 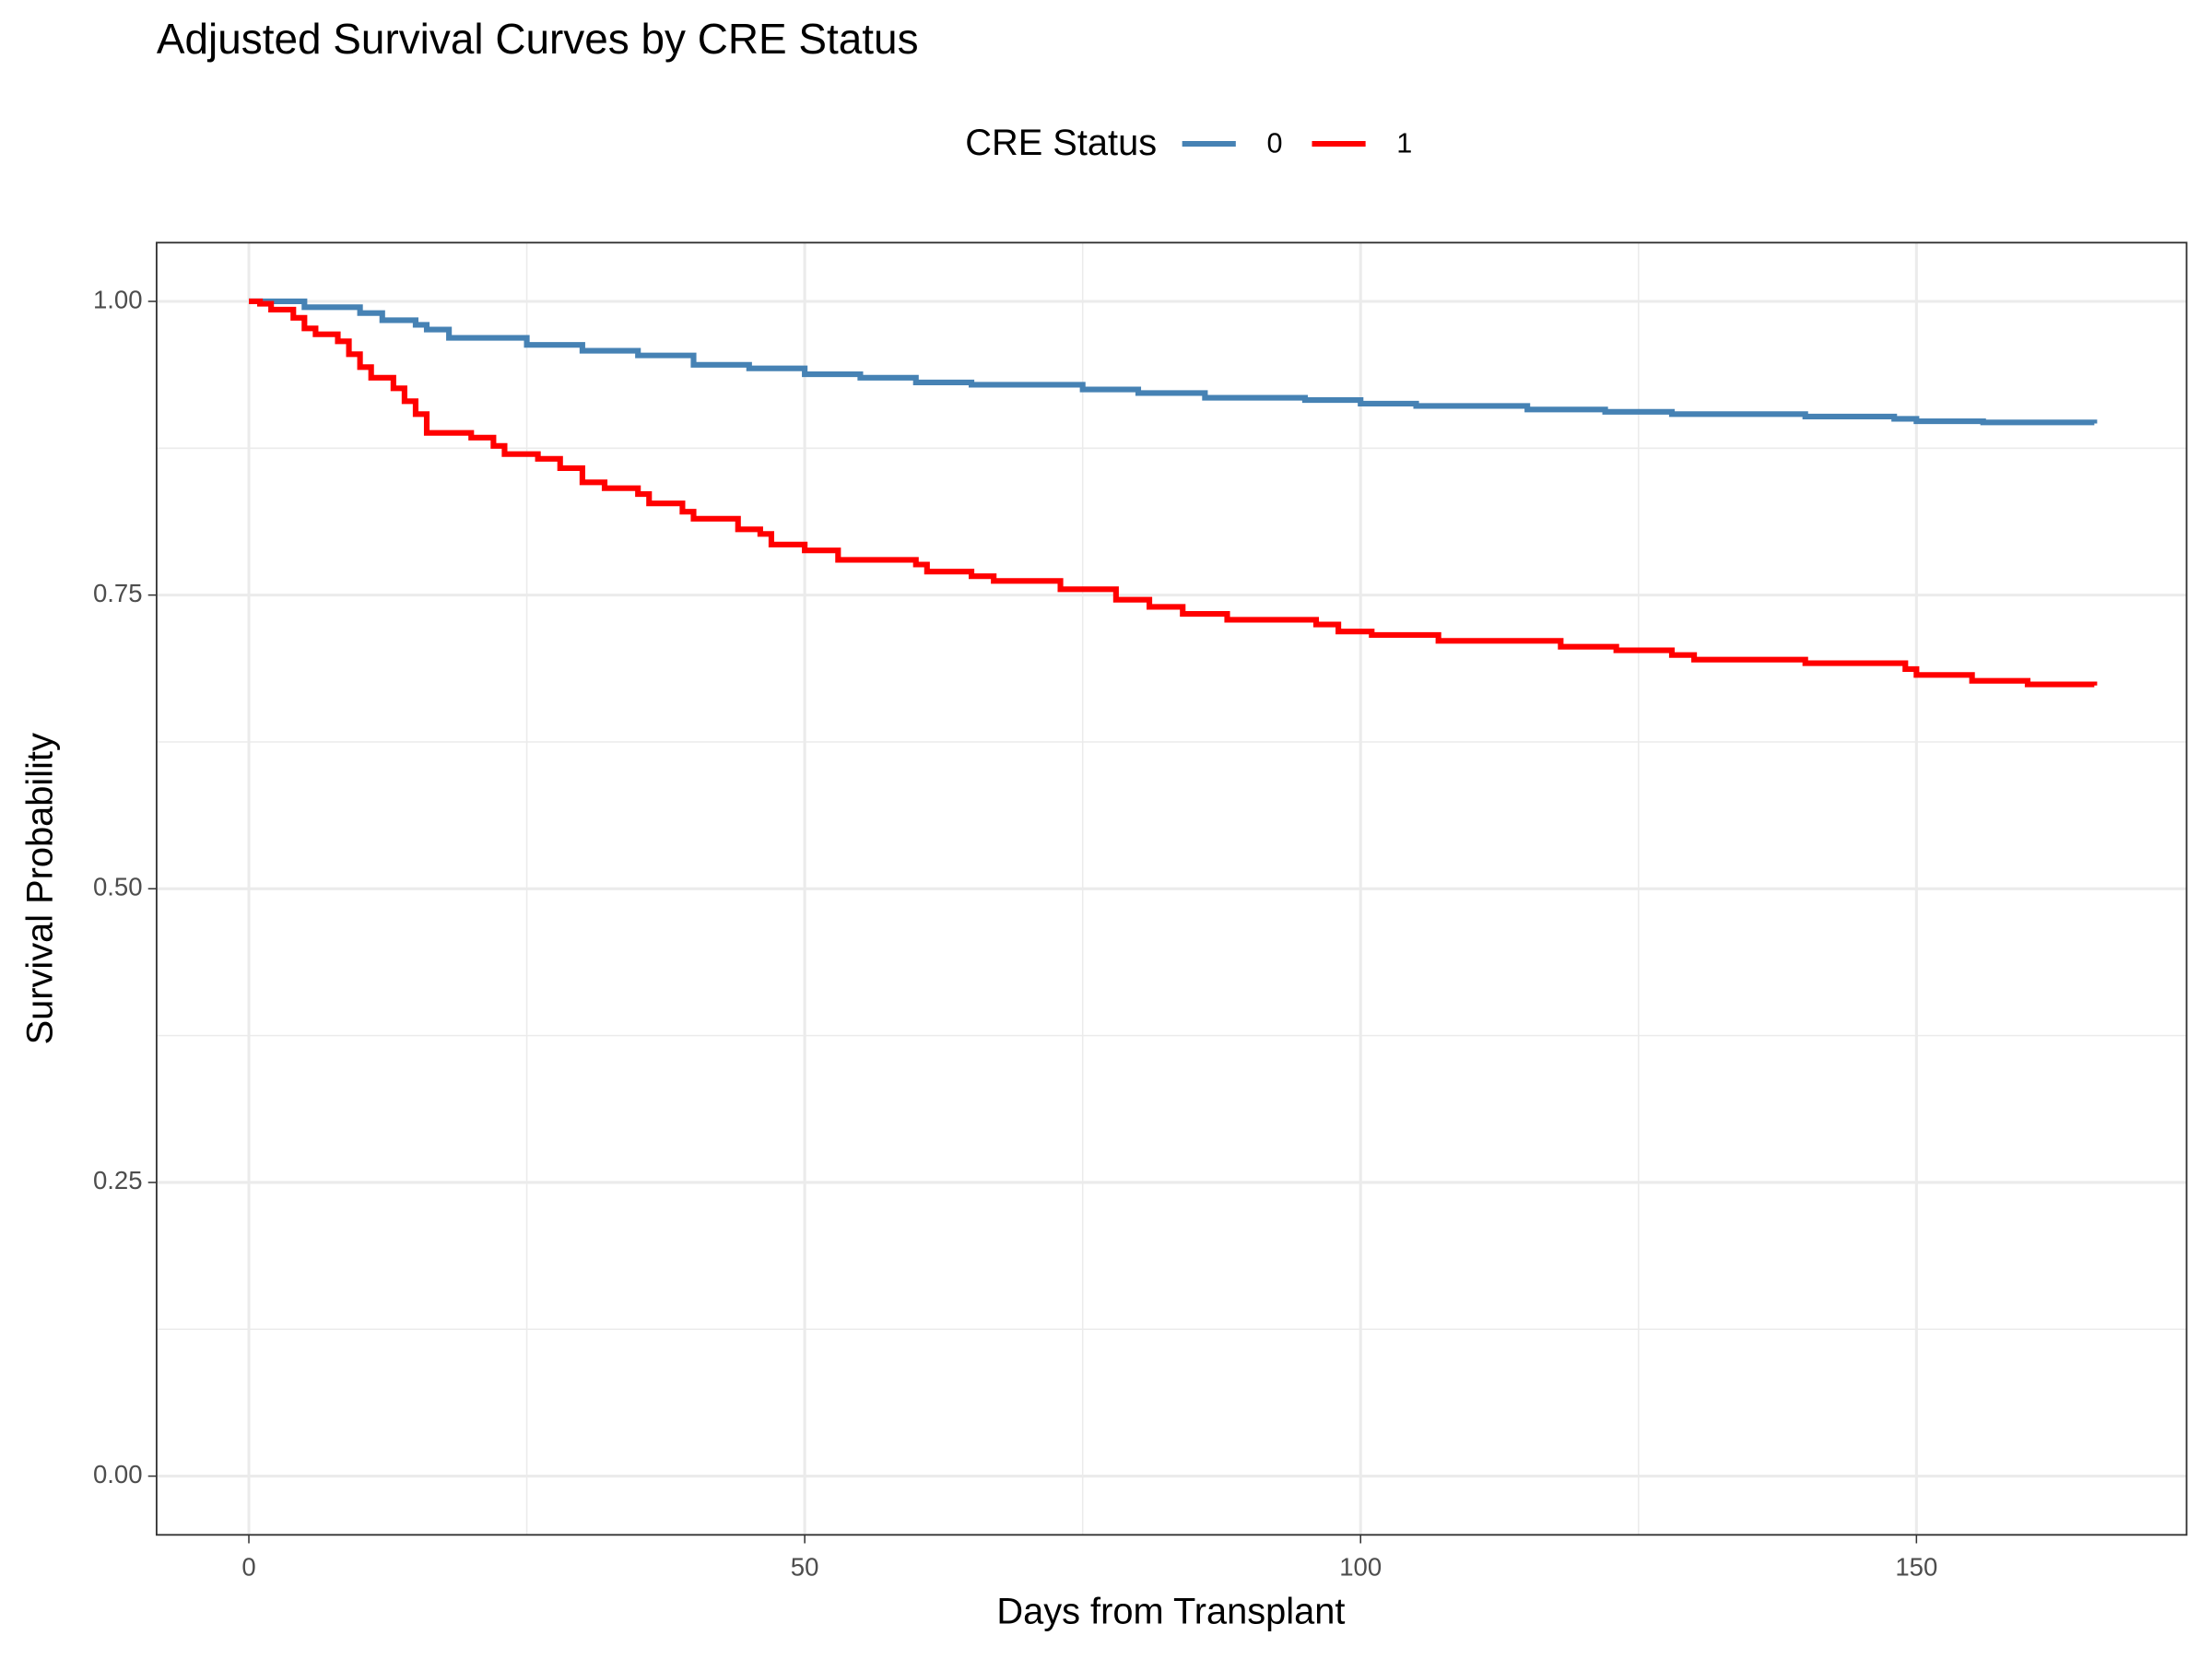 I want to click on legend-label: 0, so click(x=1274, y=143).